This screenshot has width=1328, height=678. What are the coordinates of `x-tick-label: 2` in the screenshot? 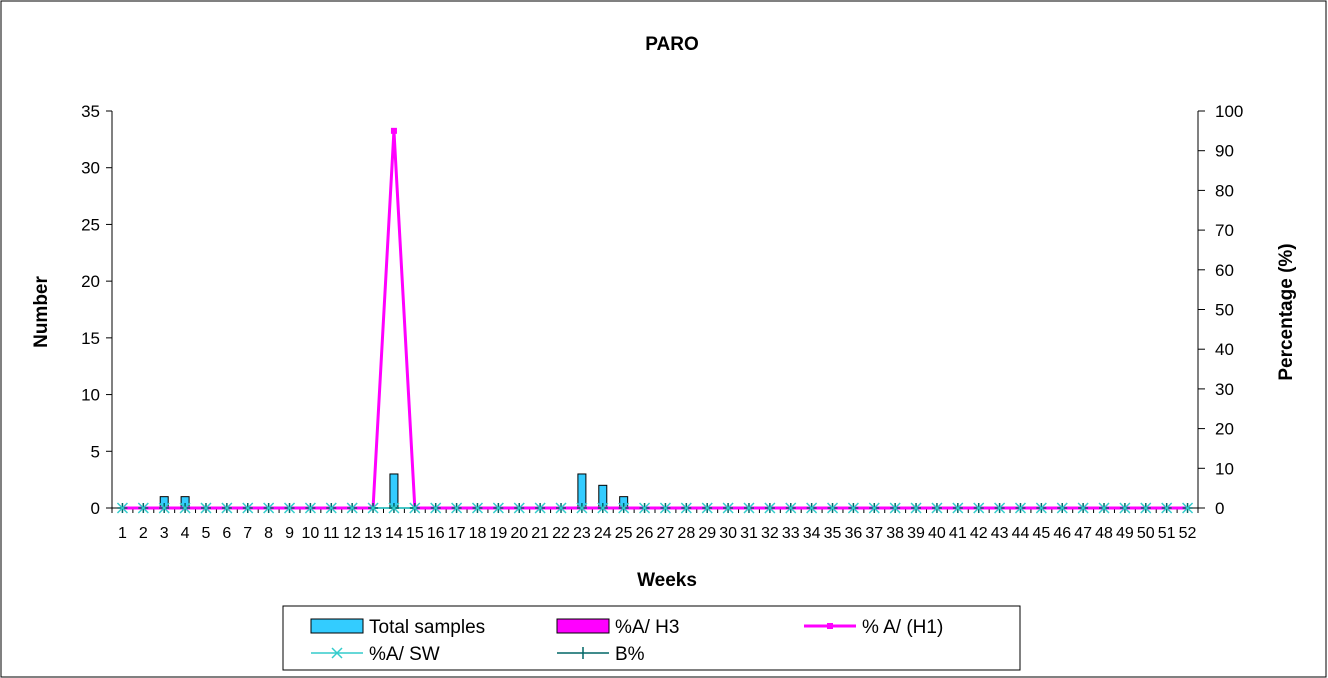 It's located at (143, 533).